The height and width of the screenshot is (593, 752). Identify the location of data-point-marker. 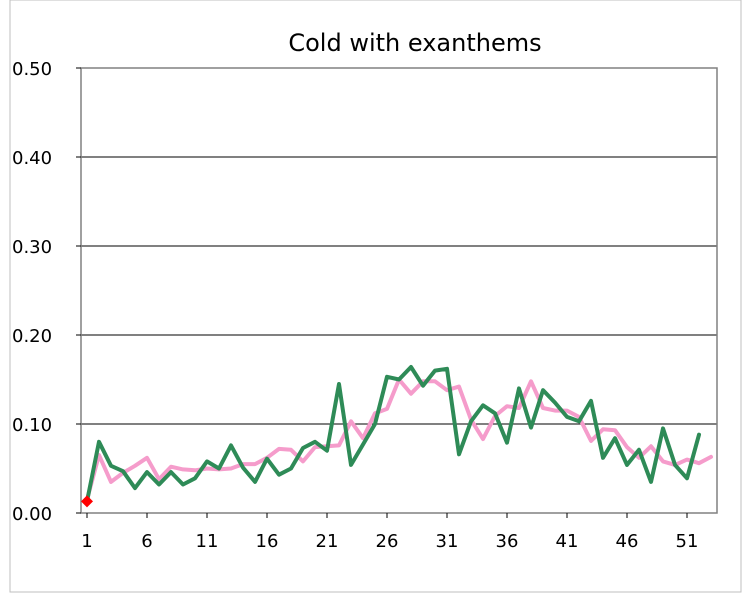
(87, 501).